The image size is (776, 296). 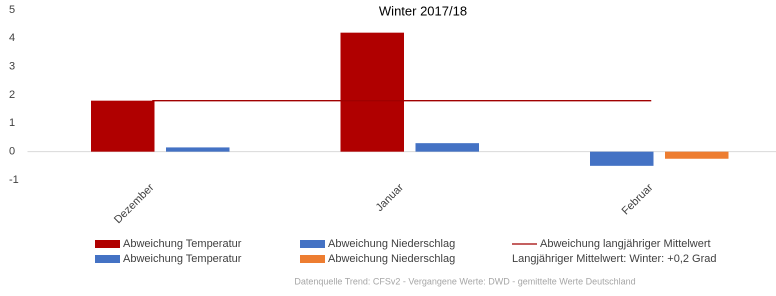 What do you see at coordinates (12, 67) in the screenshot?
I see `y-tick-label: 3` at bounding box center [12, 67].